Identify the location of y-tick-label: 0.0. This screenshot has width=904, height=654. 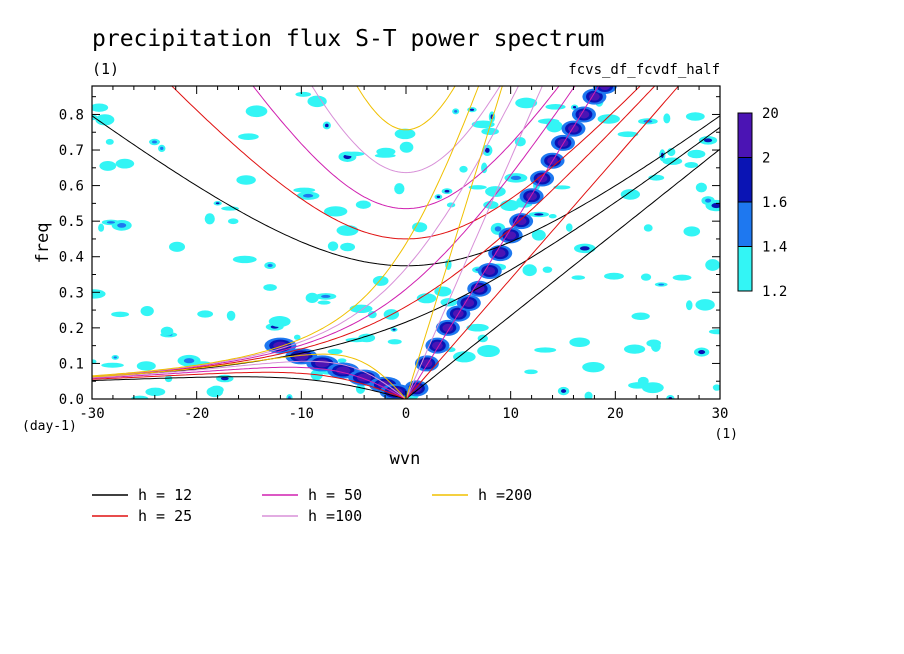
(71, 400).